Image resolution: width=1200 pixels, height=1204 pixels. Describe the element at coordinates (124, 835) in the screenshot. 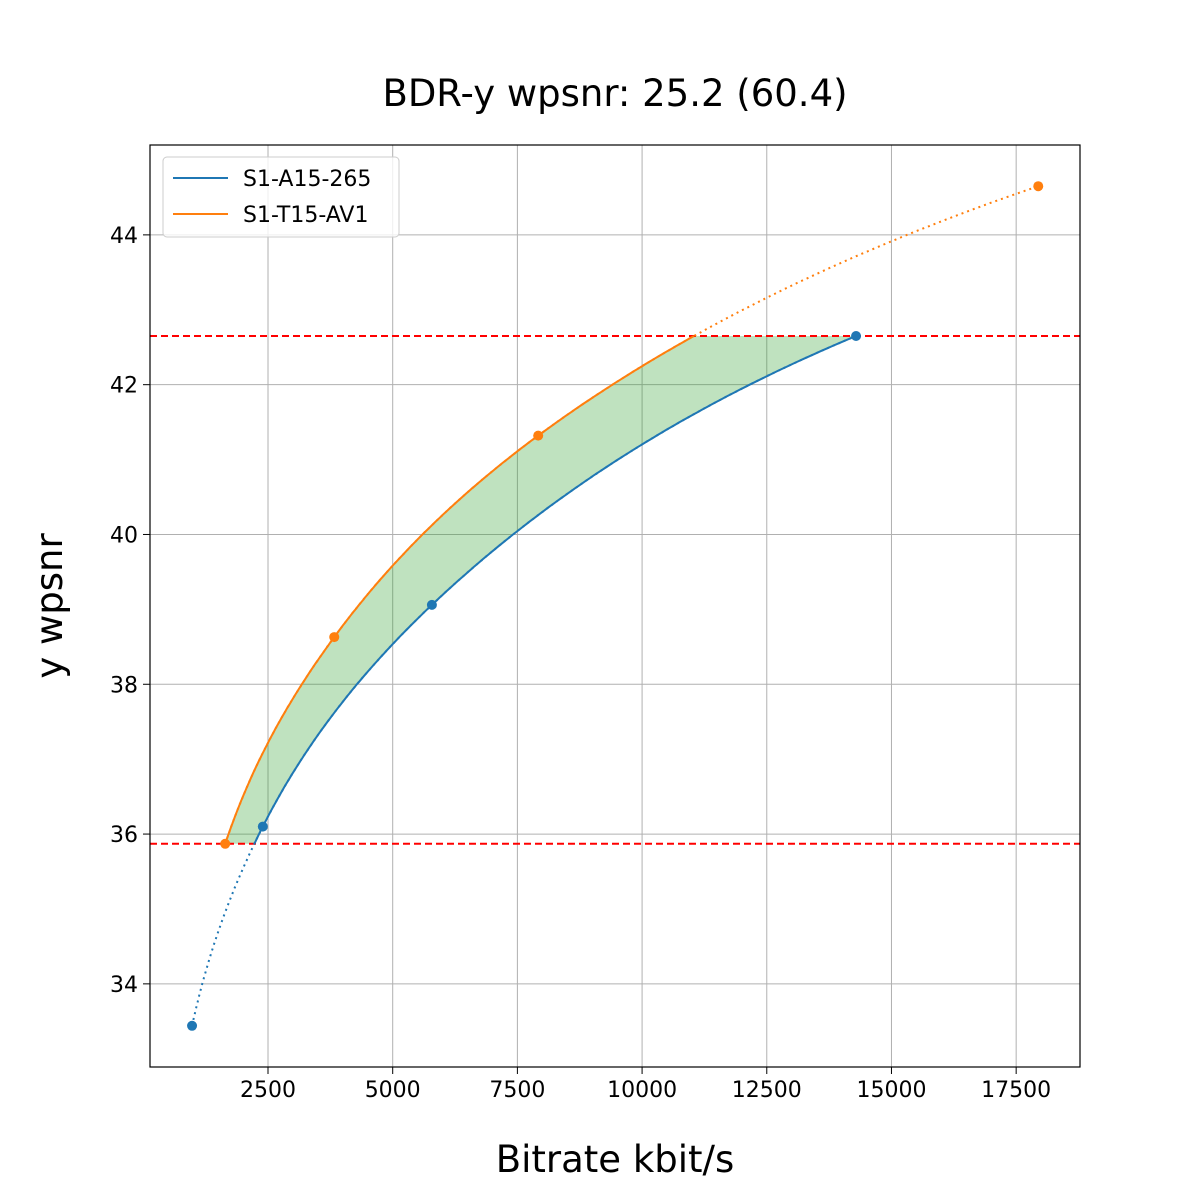

I see `y-tick-label: 36` at that location.